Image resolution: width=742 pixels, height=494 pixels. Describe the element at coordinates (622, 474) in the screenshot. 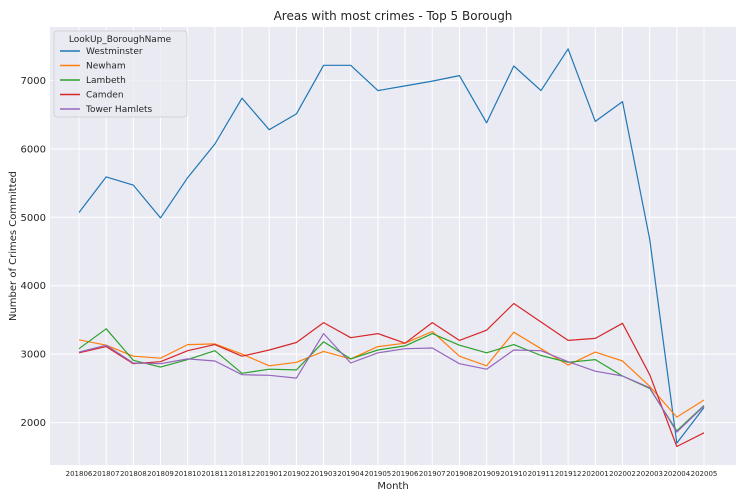

I see `x-tick-label: 202002` at that location.